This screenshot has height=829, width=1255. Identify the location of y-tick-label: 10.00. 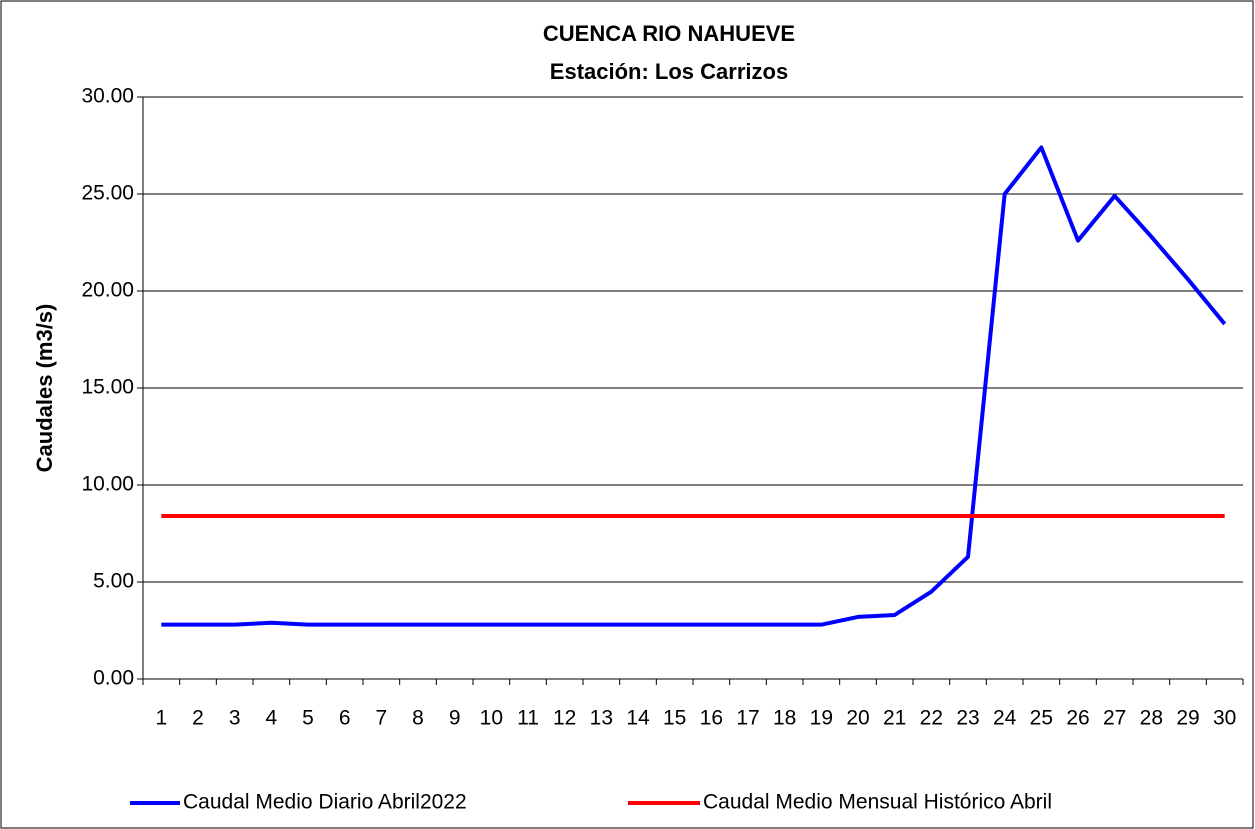
(107, 484).